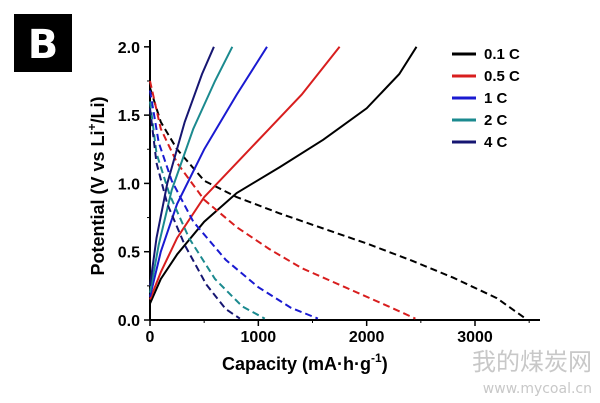  Describe the element at coordinates (496, 98) in the screenshot. I see `legend-label: 1 C` at that location.